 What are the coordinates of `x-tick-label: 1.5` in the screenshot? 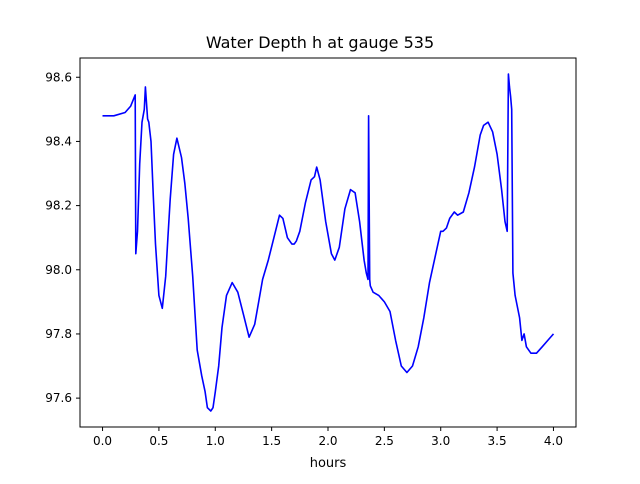 It's located at (271, 441).